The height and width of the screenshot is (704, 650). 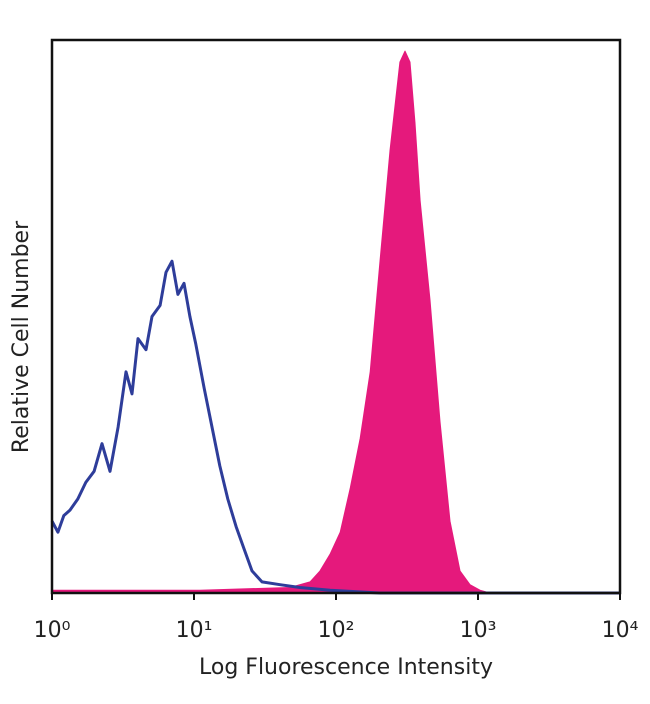 What do you see at coordinates (620, 630) in the screenshot?
I see `x-tick-label: 10⁴` at bounding box center [620, 630].